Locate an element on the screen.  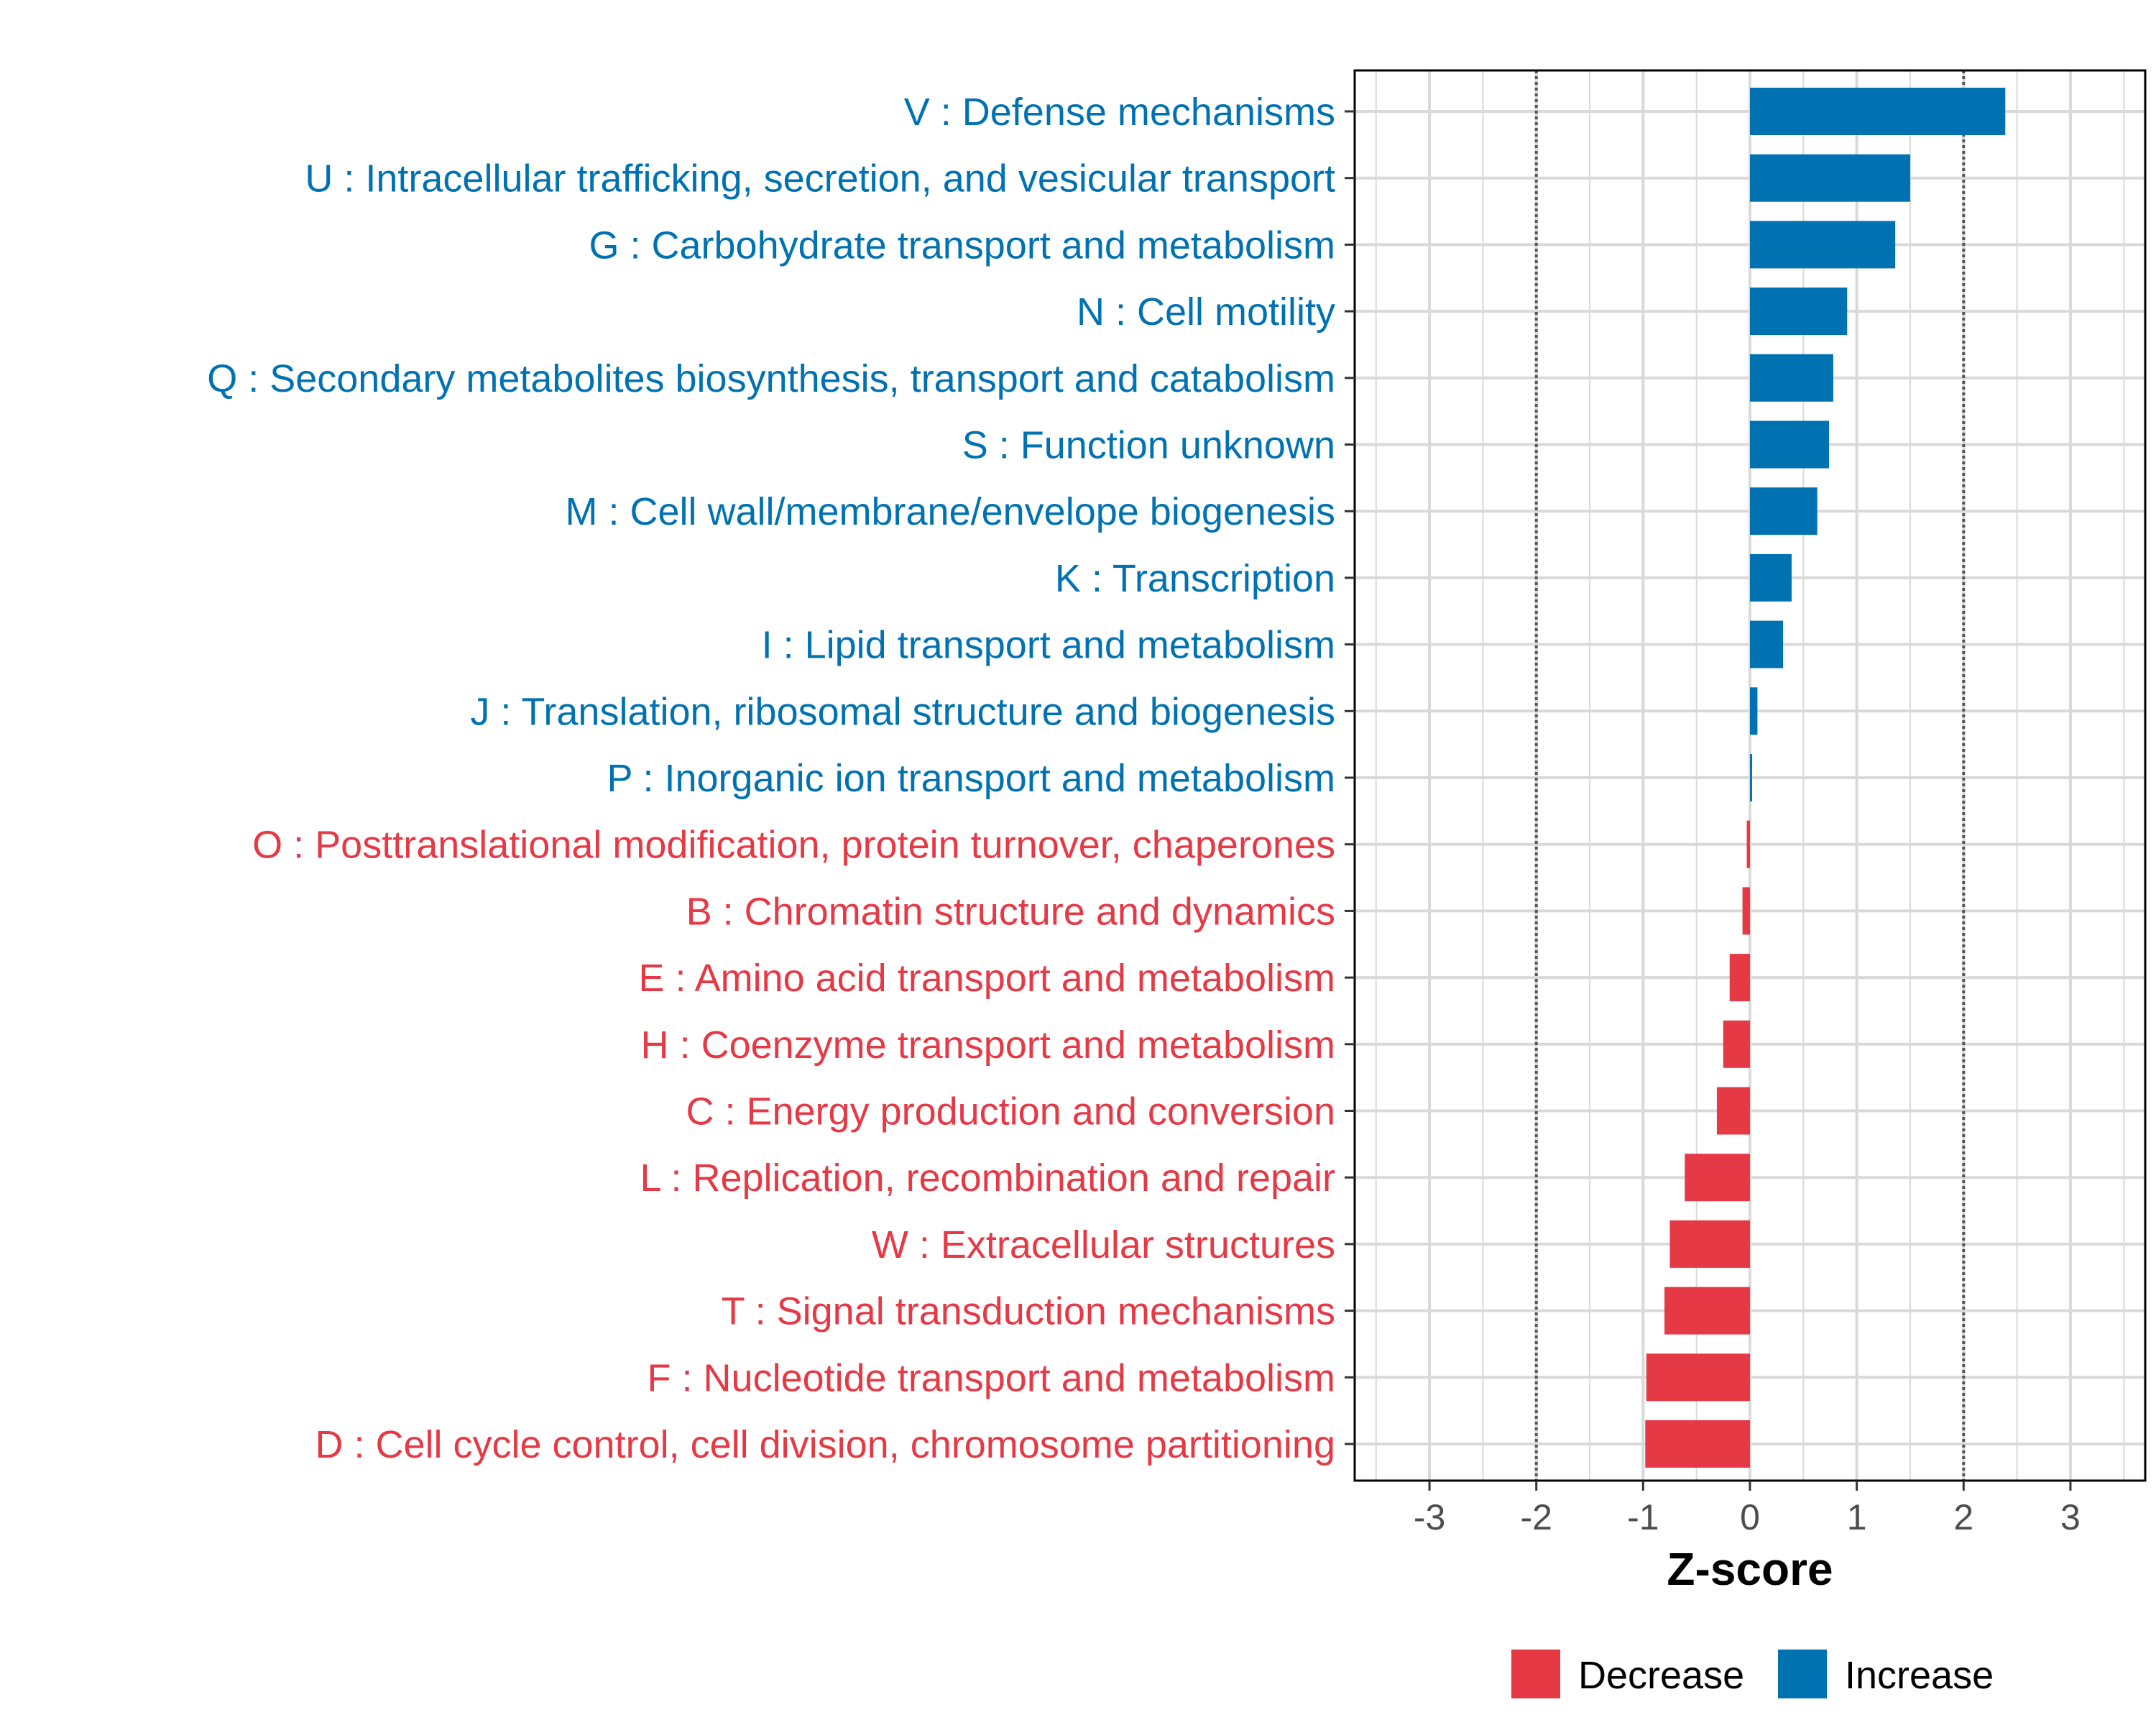
category-label: N : Cell motility is located at coordinates (1206, 312).